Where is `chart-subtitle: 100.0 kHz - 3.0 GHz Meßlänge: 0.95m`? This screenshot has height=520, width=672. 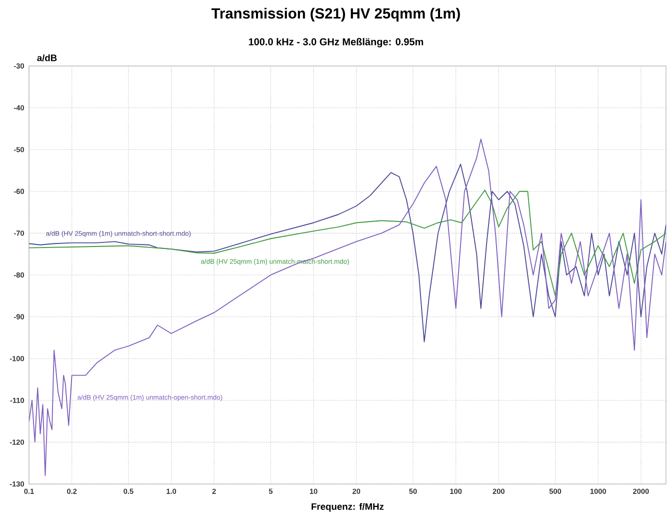
chart-subtitle: 100.0 kHz - 3.0 GHz Meßlänge: 0.95m is located at coordinates (336, 43).